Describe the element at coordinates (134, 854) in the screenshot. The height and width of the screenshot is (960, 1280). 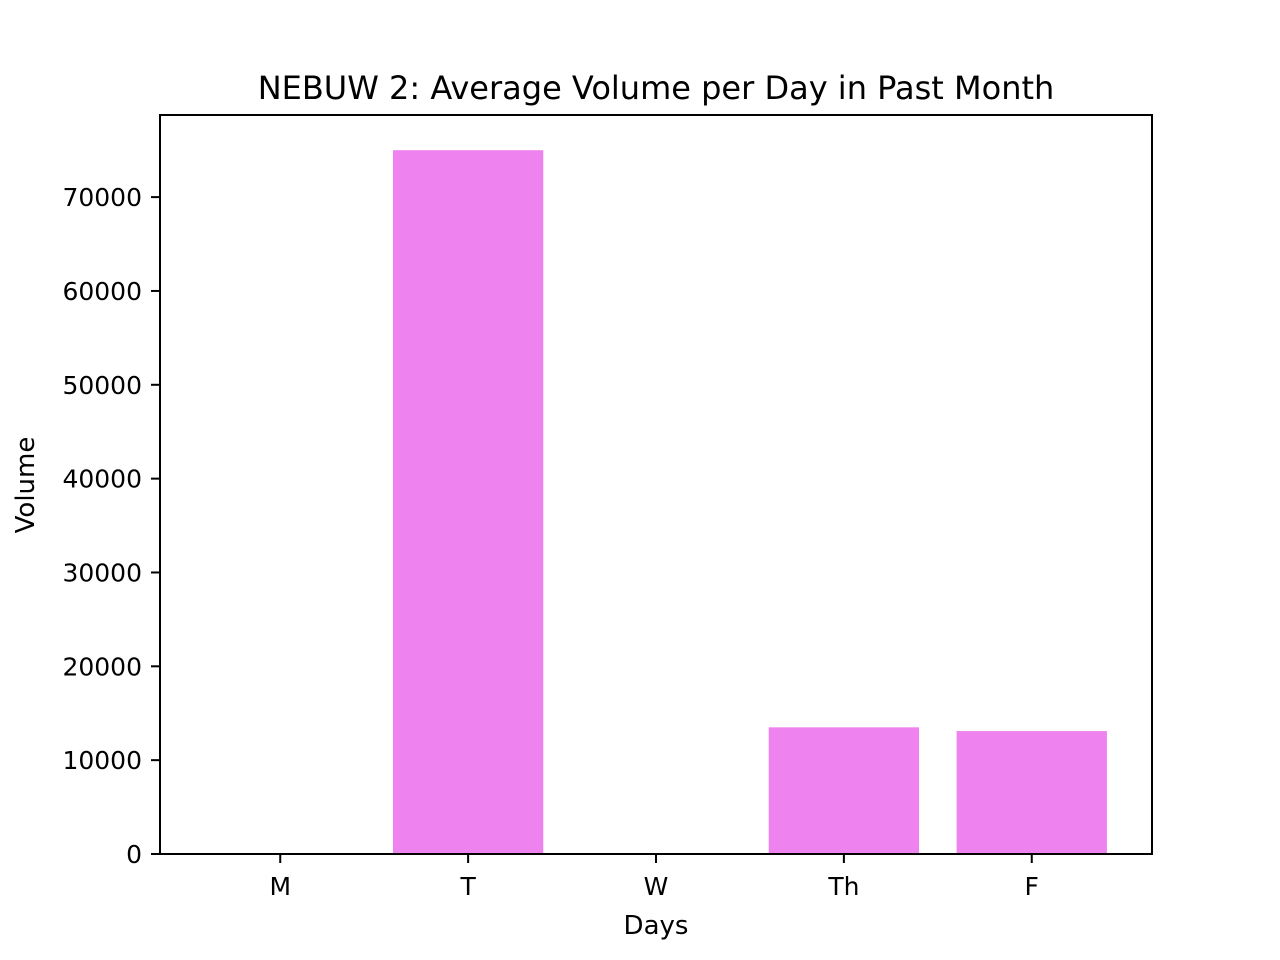
I see `y-tick-label: 0` at that location.